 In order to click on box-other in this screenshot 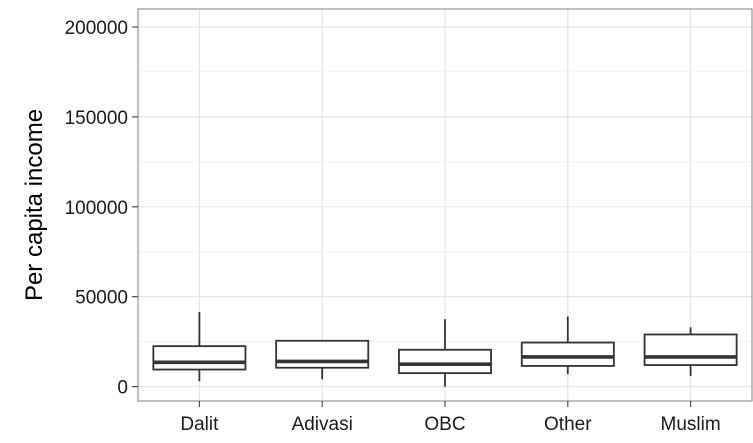, I will do `click(567, 345)`.